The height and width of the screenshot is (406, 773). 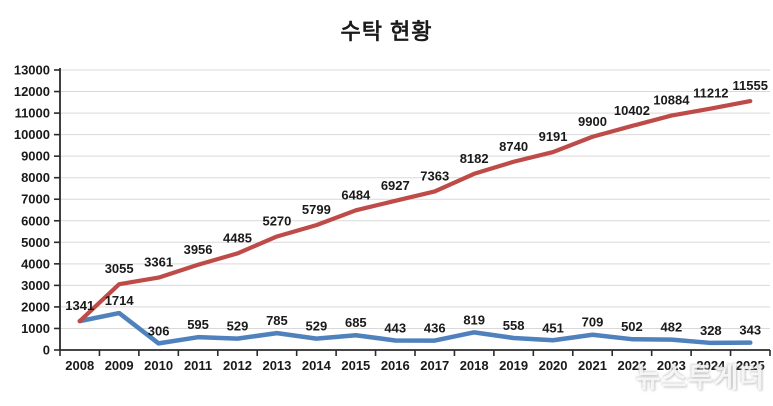 What do you see at coordinates (750, 330) in the screenshot?
I see `annual-blue-data-label: 343` at bounding box center [750, 330].